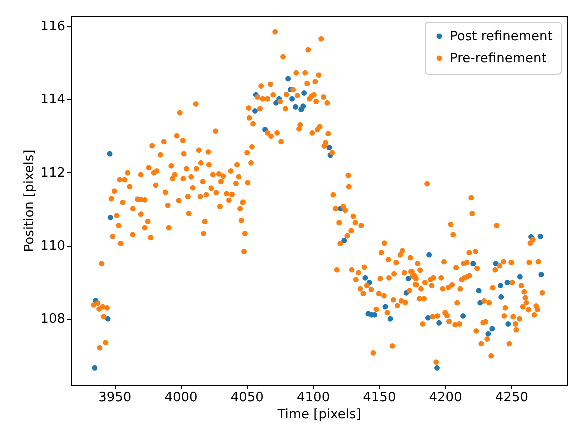 The image size is (587, 442). I want to click on y-tick-label: 114, so click(53, 100).